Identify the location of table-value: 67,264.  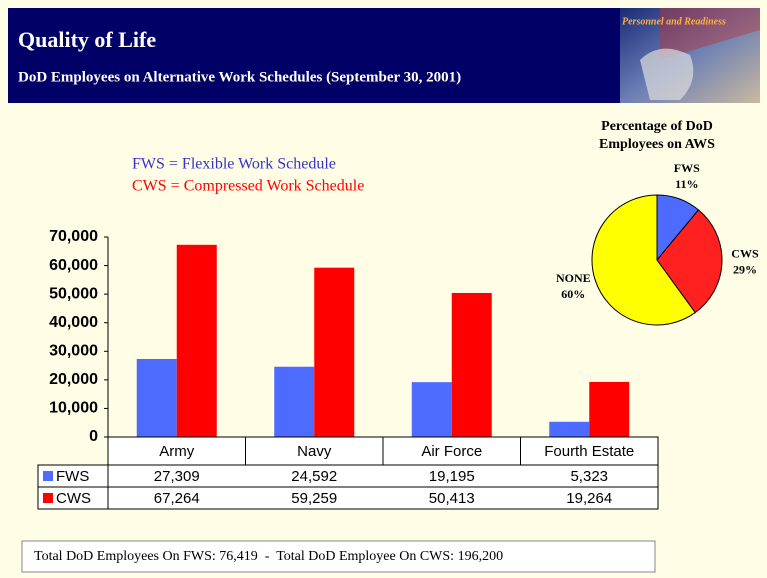
(177, 498).